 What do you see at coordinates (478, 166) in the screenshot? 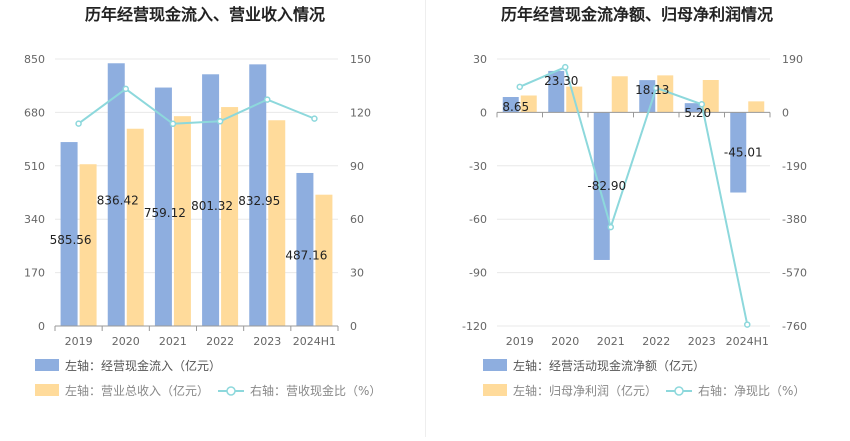
I see `y-left-tick-label: -30` at bounding box center [478, 166].